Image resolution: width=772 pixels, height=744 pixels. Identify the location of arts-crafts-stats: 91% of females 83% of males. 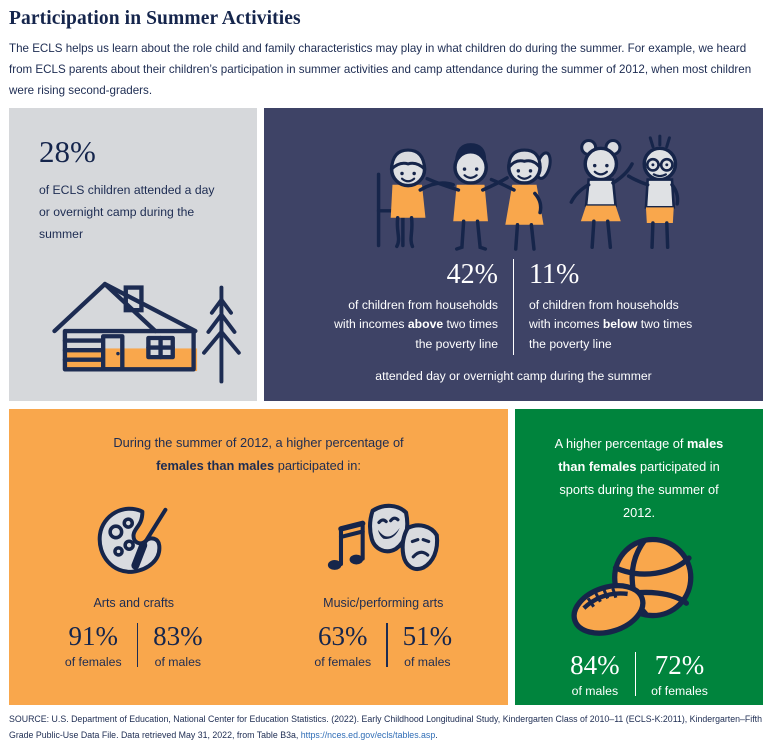
(134, 645).